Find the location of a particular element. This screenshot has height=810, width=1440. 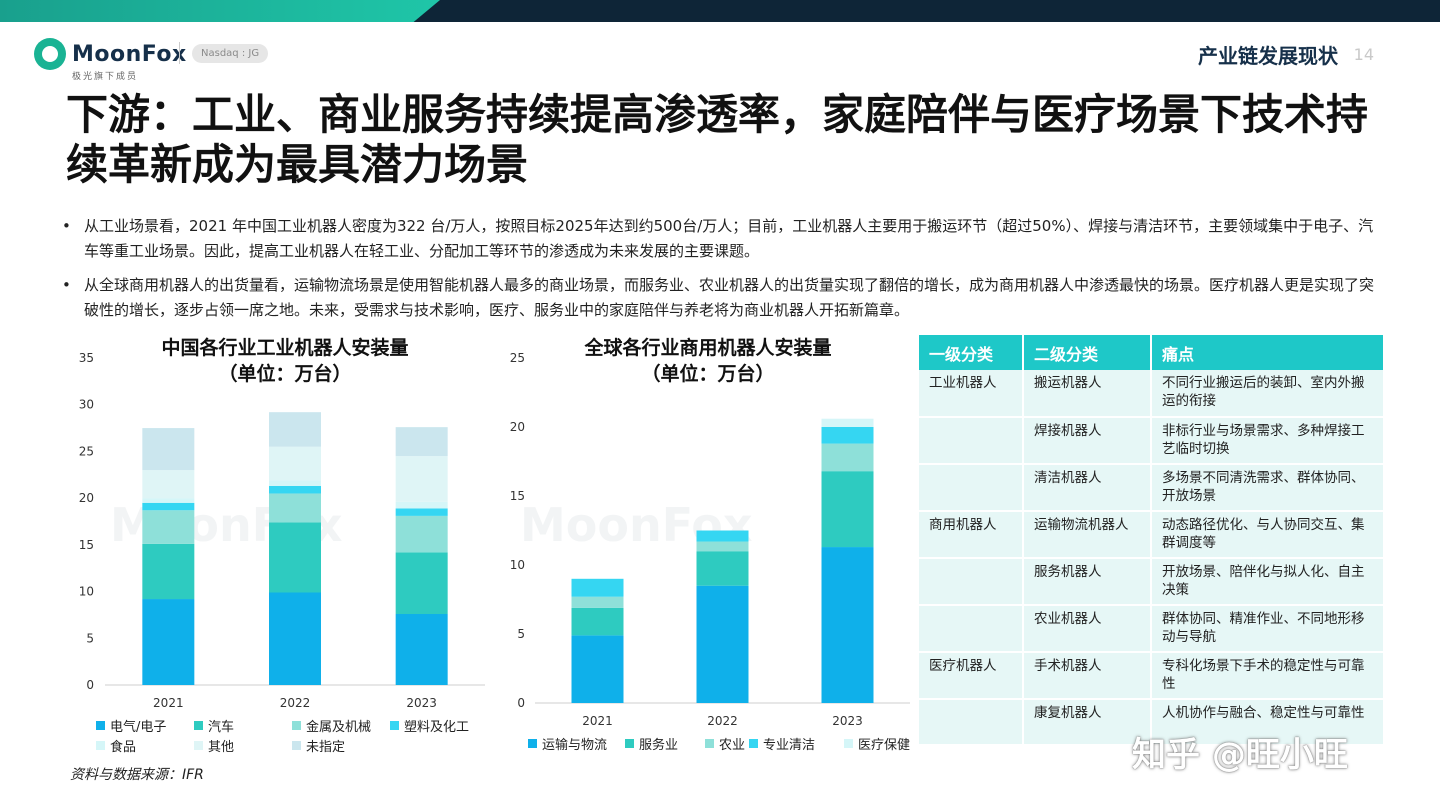

chart1-title-text: 中国各行业工业机器人安装量 is located at coordinates (285, 348).